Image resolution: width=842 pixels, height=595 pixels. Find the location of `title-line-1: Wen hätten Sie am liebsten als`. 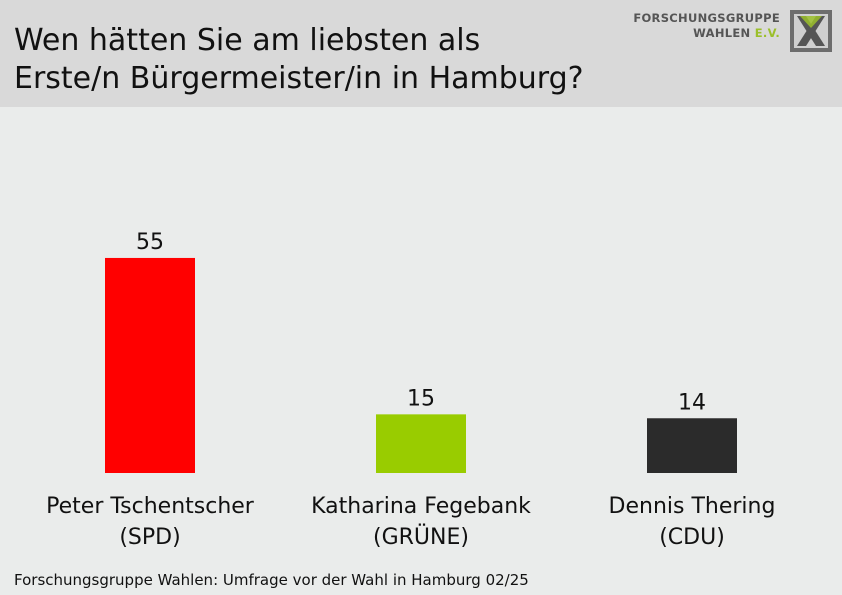

title-line-1: Wen hätten Sie am liebsten als is located at coordinates (247, 40).